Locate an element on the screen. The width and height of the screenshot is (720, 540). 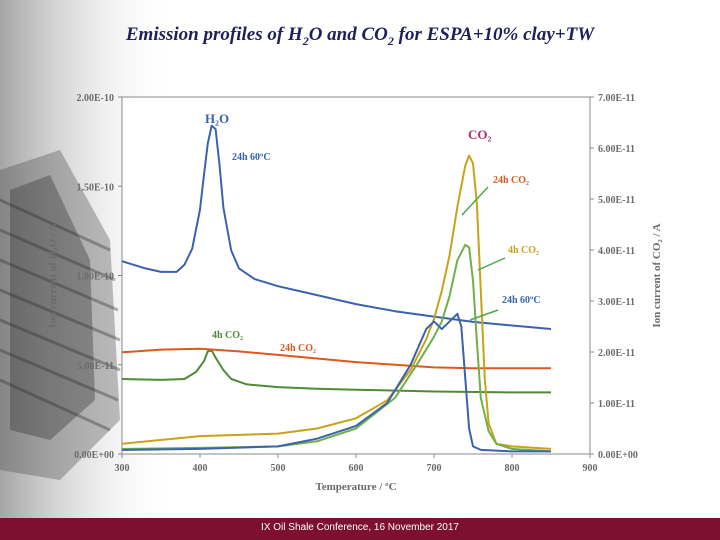
x-tick-label: 900 is located at coordinates (590, 468).